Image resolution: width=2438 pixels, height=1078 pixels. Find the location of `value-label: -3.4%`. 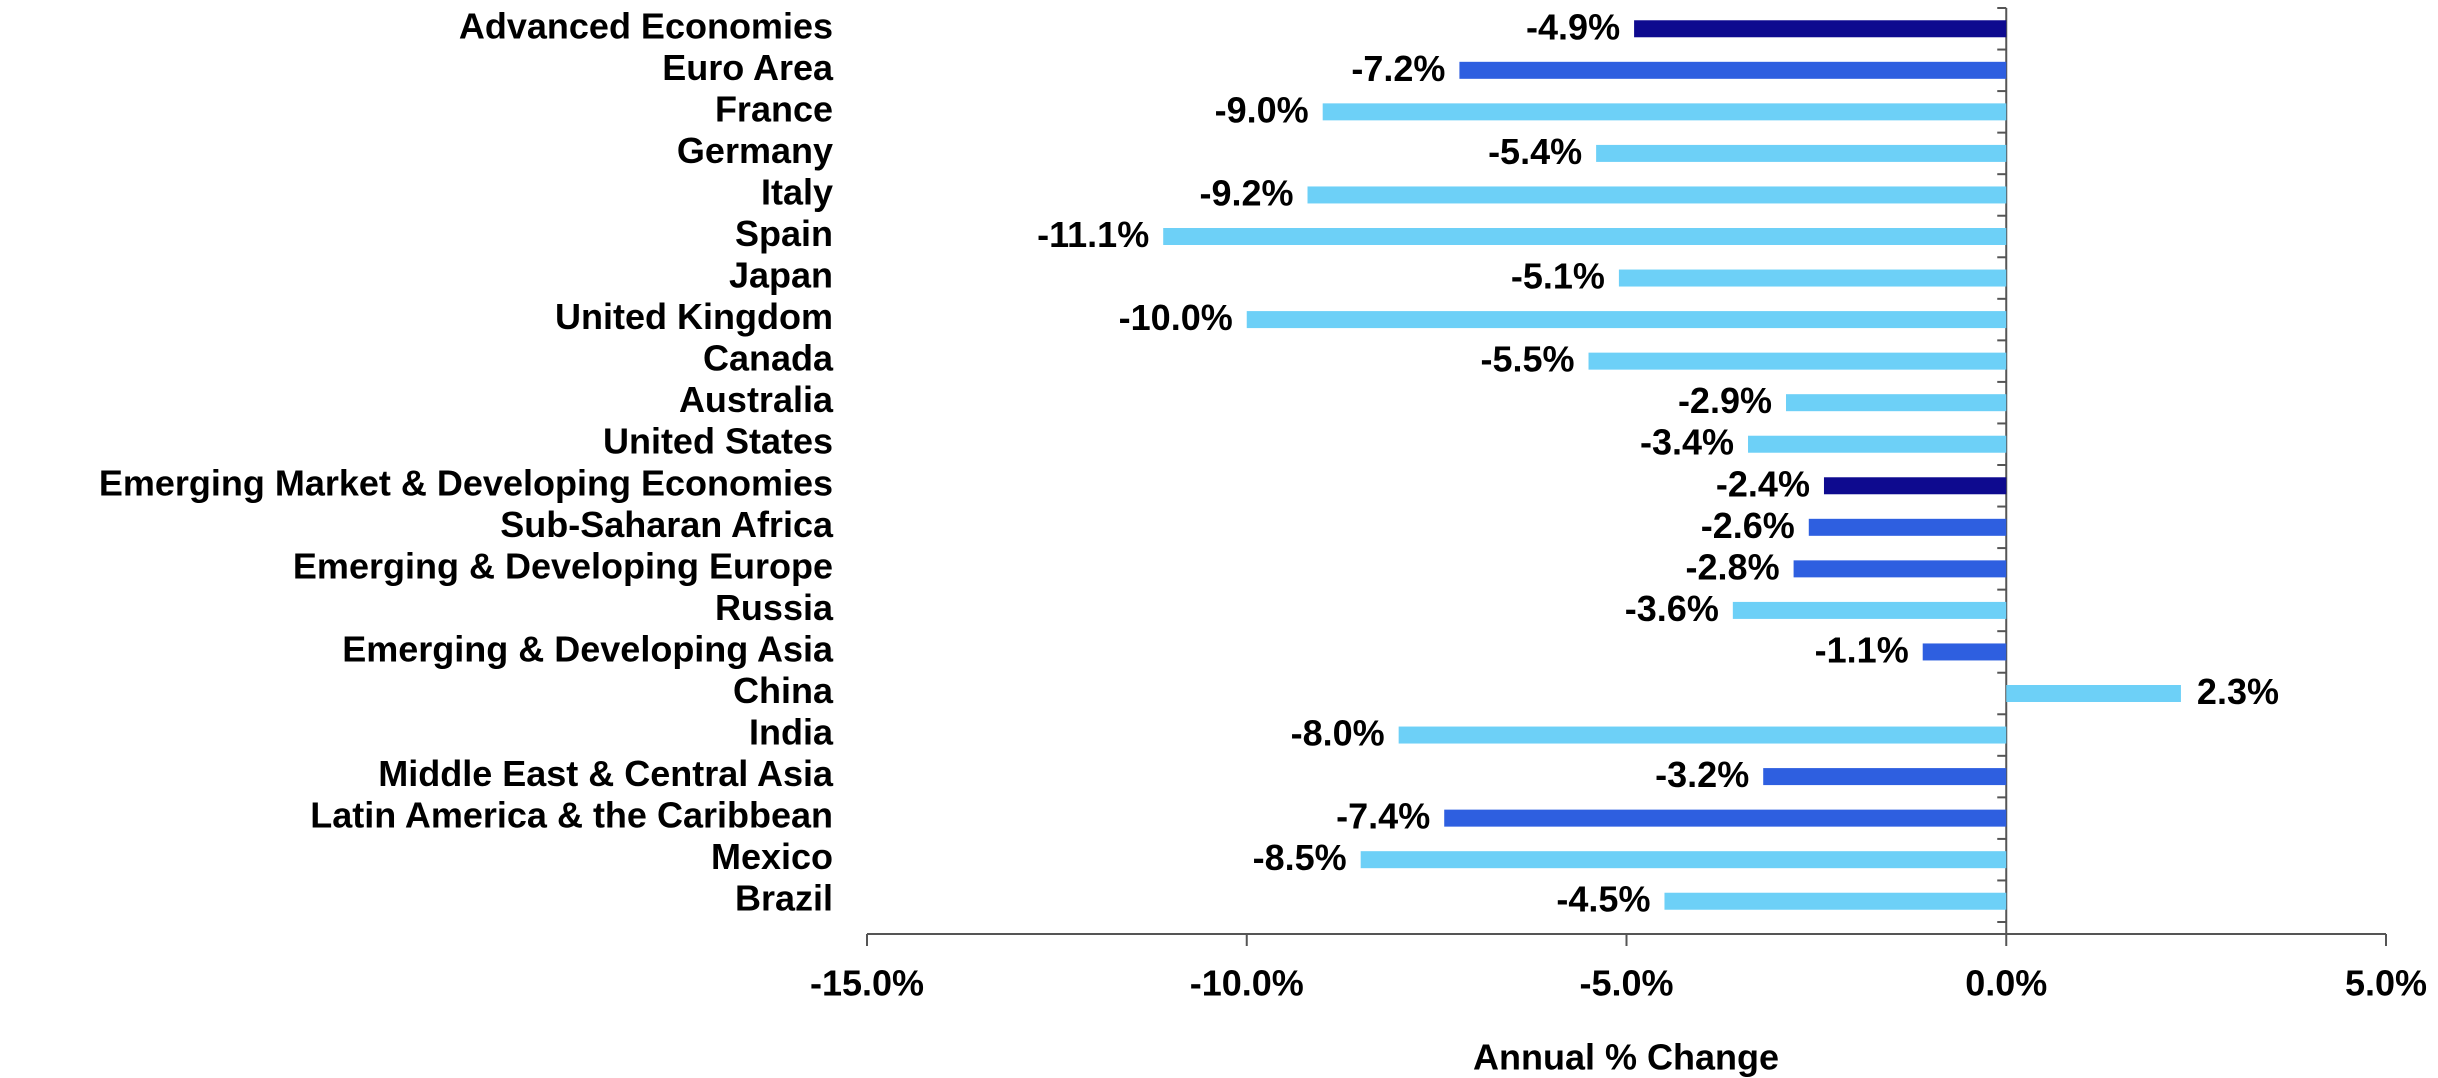

value-label: -3.4% is located at coordinates (1687, 442).